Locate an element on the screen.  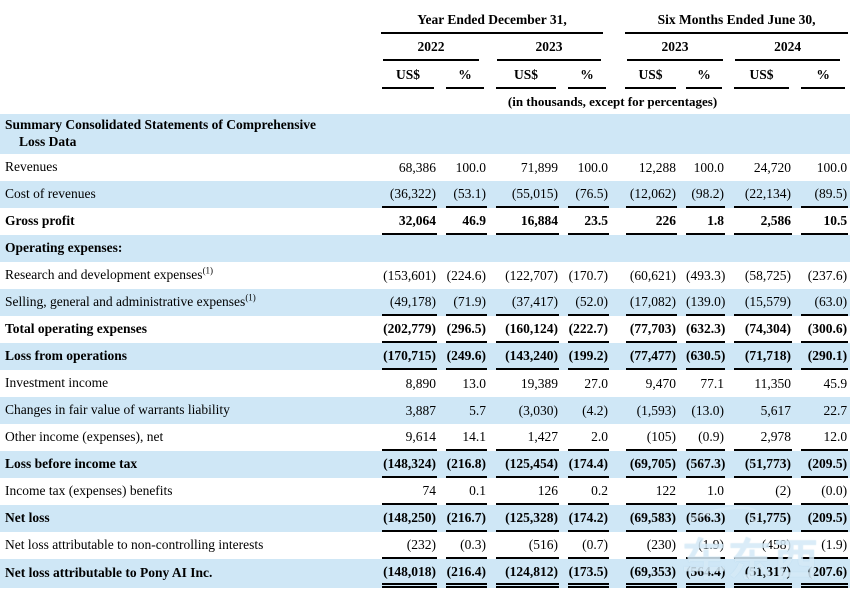
value-cell: 14.1 is located at coordinates (464, 438).